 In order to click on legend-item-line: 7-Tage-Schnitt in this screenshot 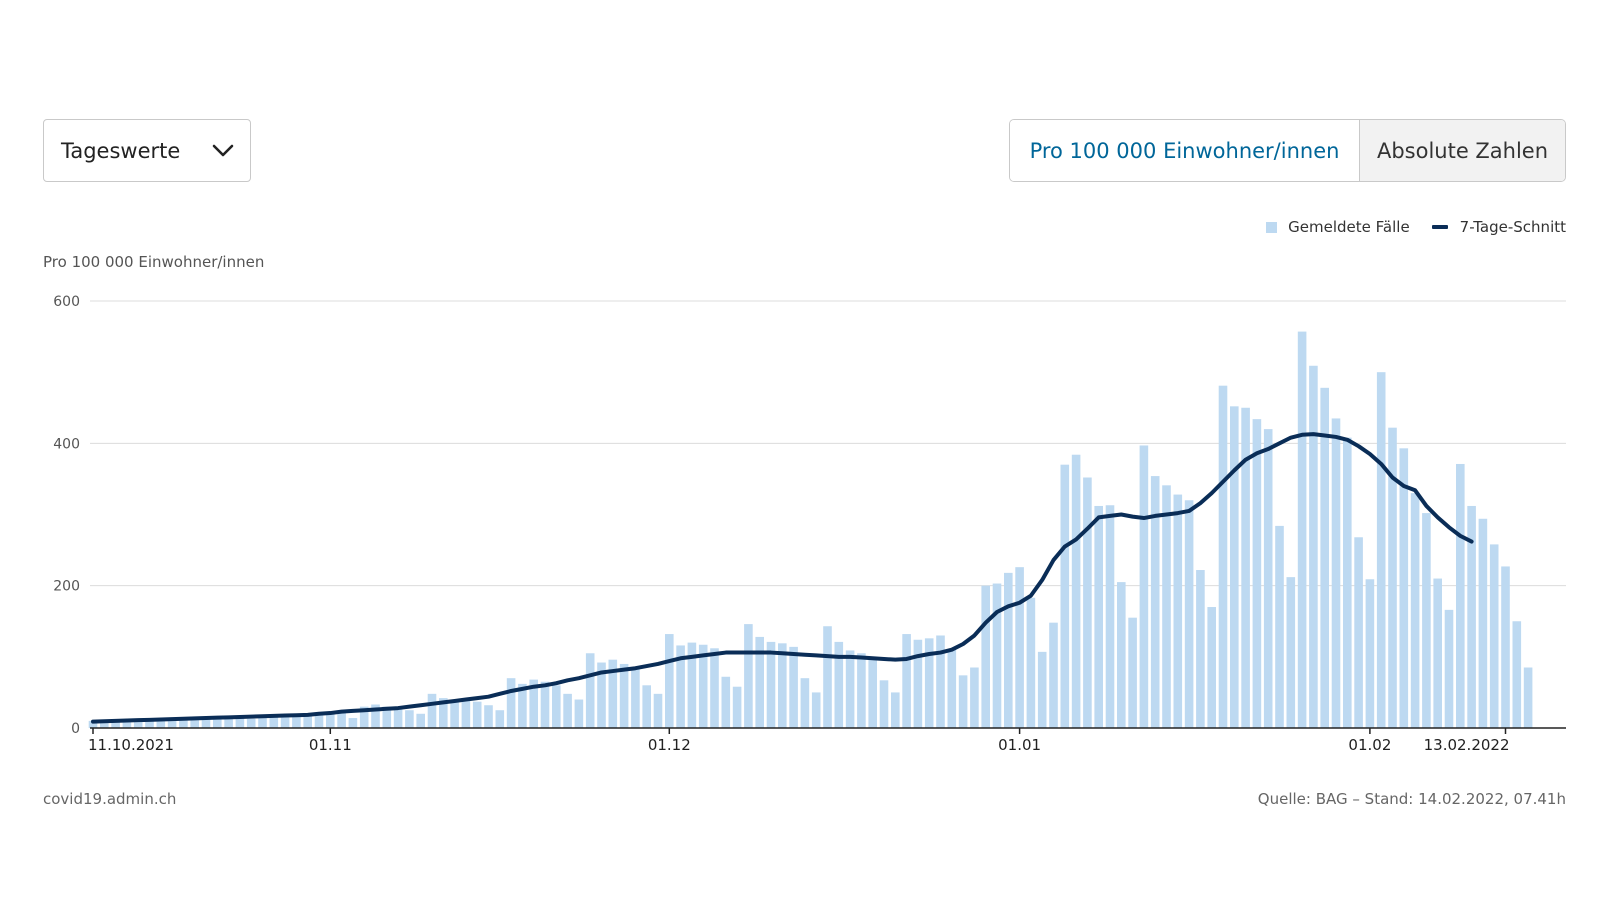, I will do `click(1498, 227)`.